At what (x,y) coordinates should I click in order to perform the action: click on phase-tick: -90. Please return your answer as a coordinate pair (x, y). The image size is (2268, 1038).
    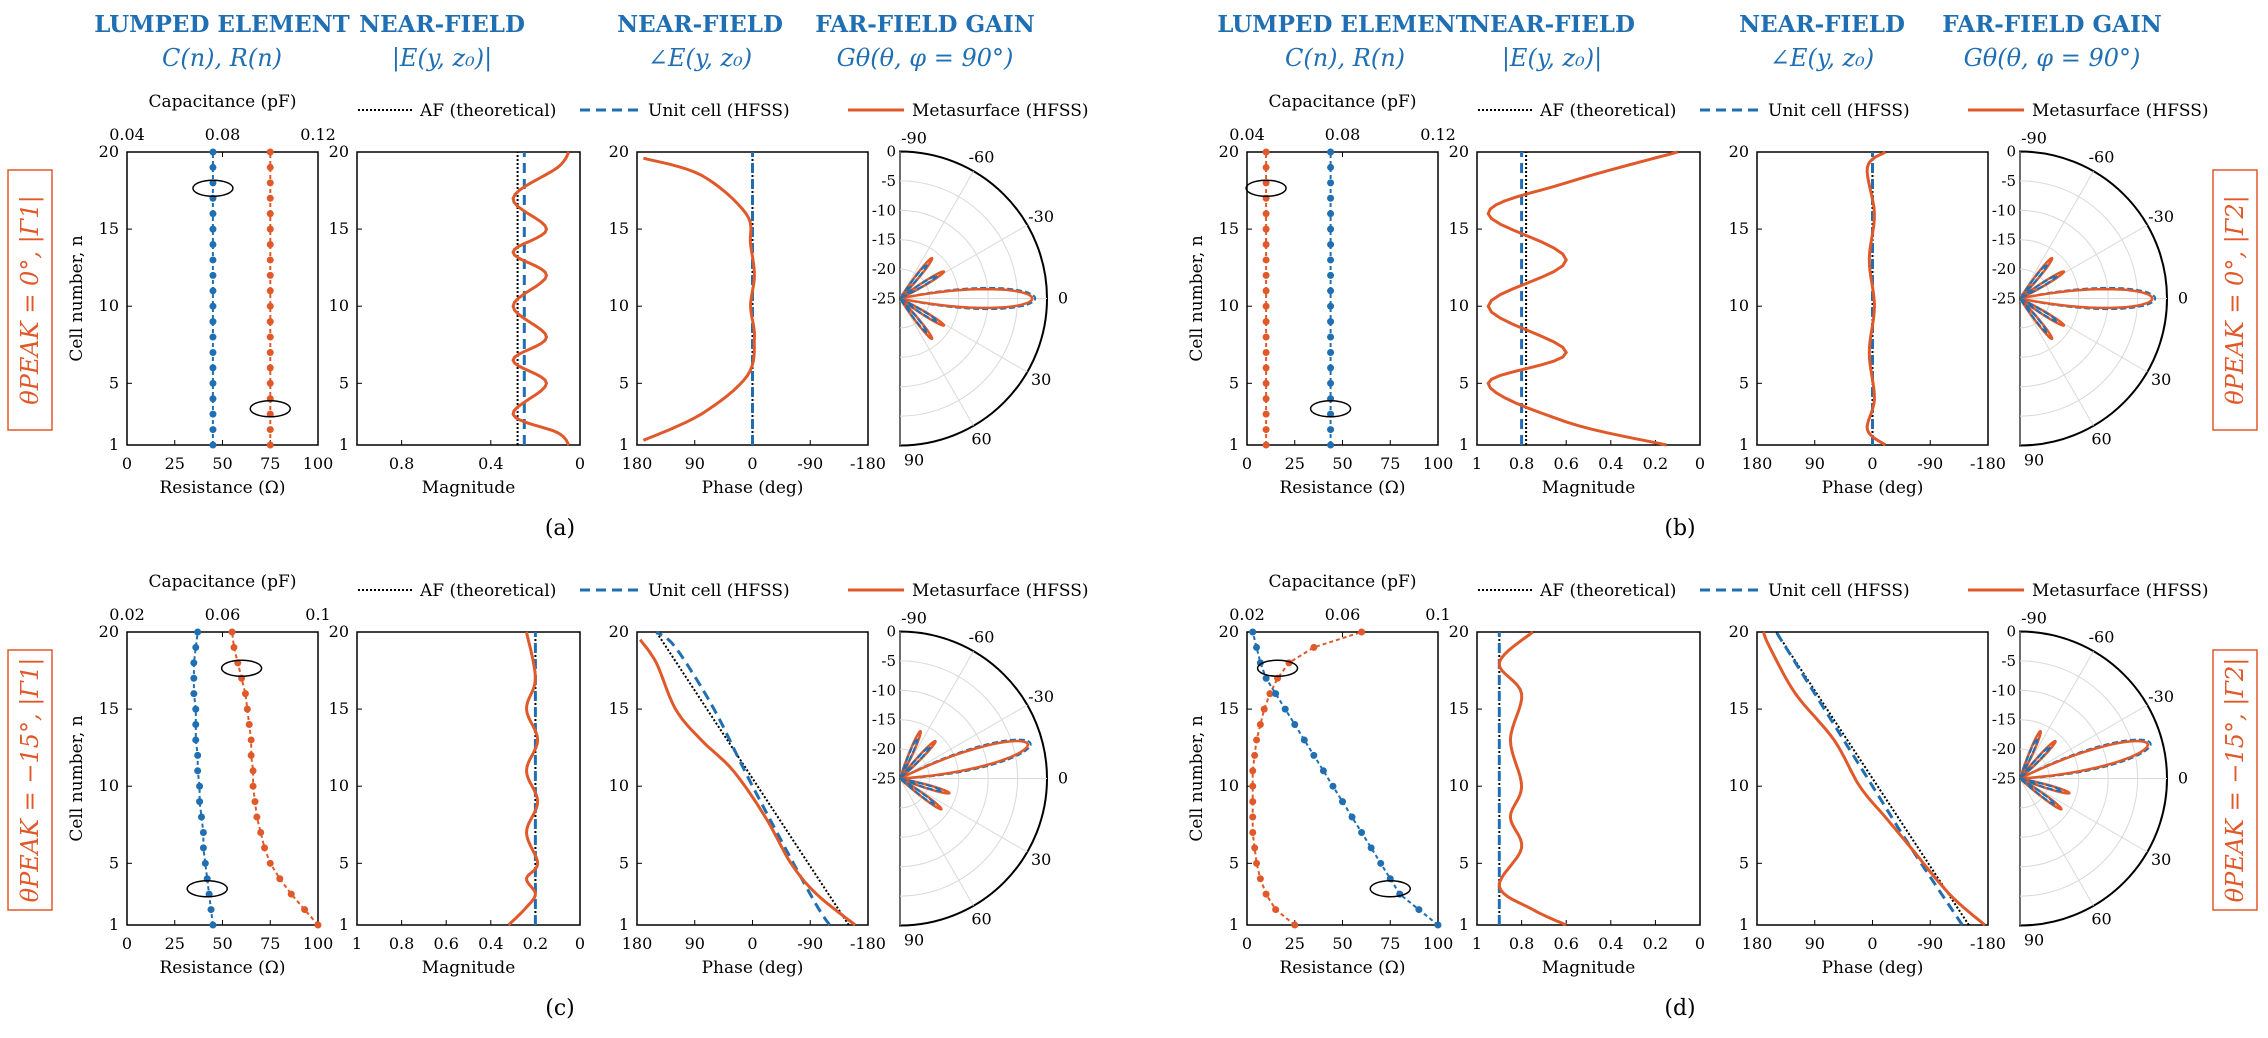
    Looking at the image, I should click on (810, 463).